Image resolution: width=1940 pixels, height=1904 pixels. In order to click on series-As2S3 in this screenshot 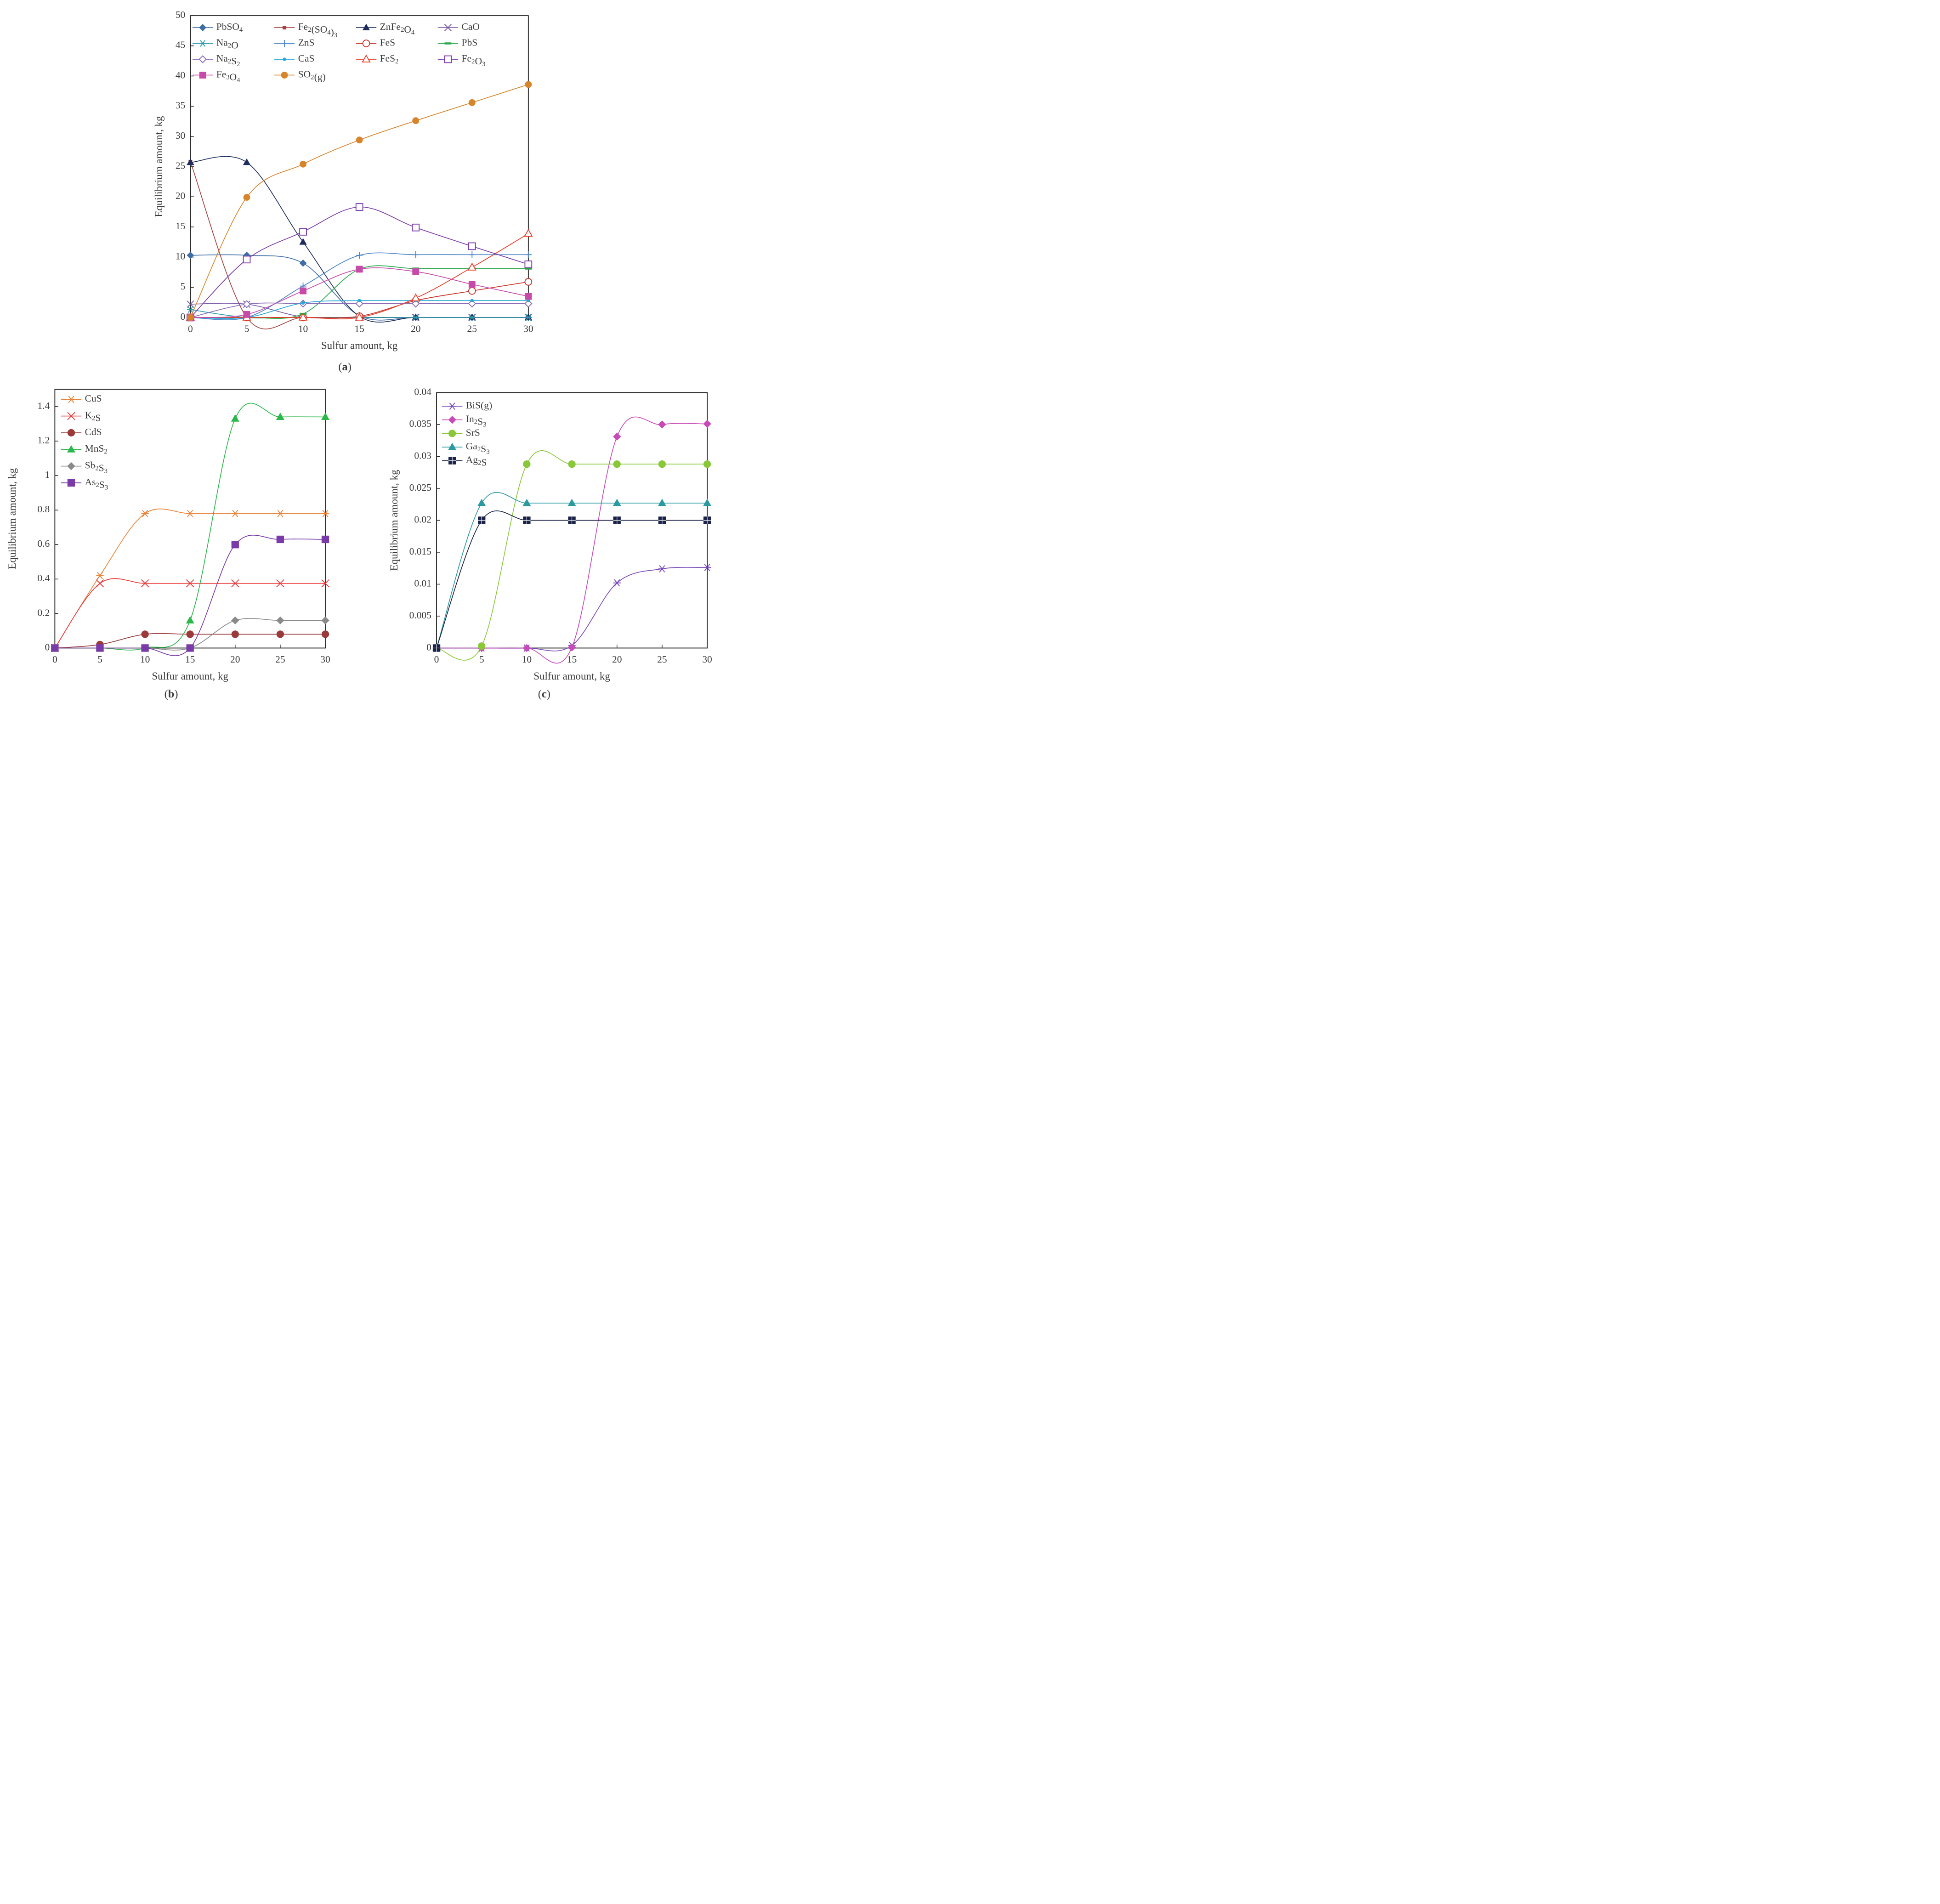, I will do `click(190, 595)`.